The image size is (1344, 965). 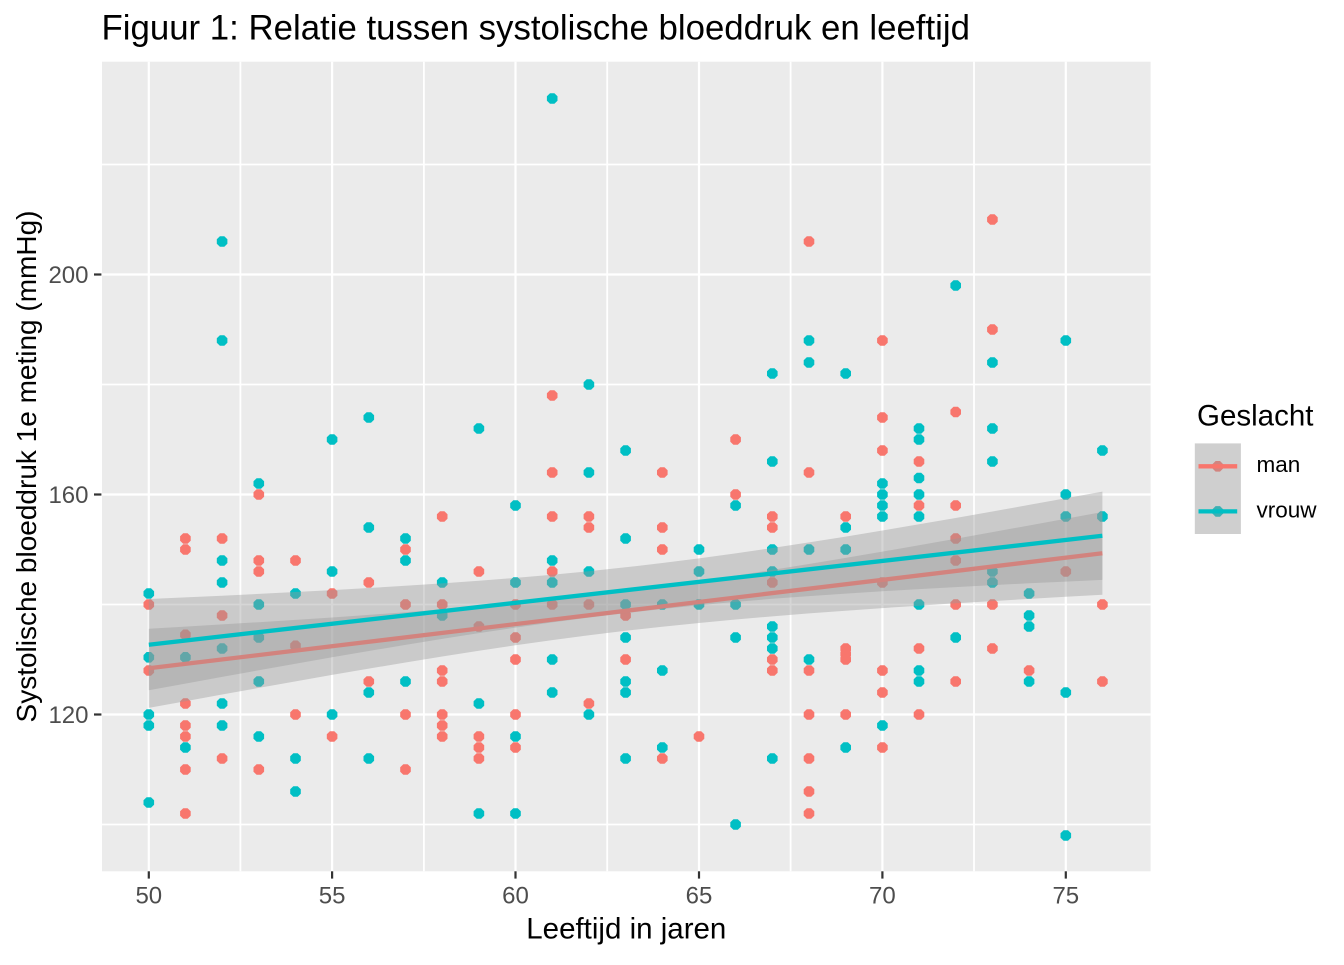 What do you see at coordinates (68, 275) in the screenshot?
I see `svg-text: 200` at bounding box center [68, 275].